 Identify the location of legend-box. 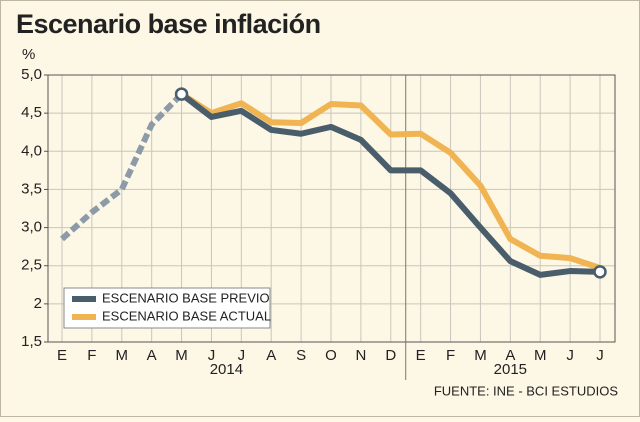
(167, 308).